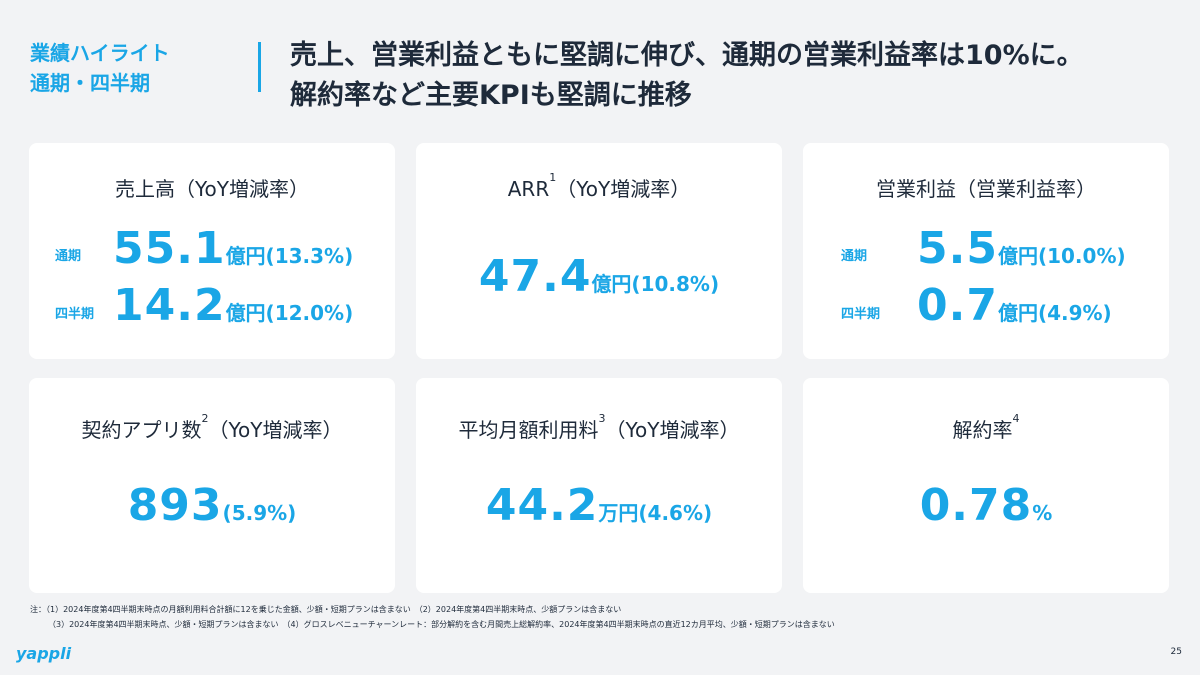 This screenshot has width=1200, height=675. What do you see at coordinates (44, 653) in the screenshot?
I see `yappli-logo: yappli` at bounding box center [44, 653].